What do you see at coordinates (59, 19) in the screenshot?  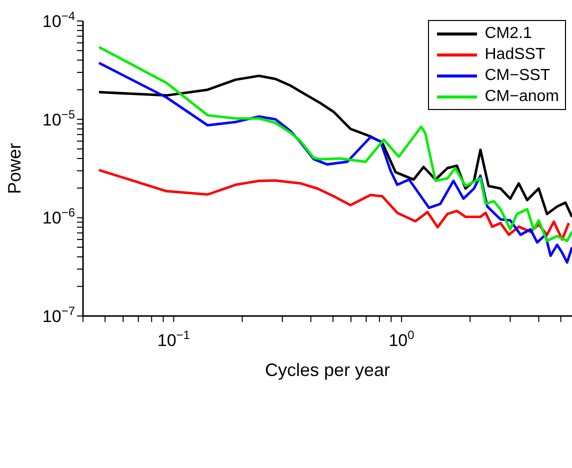 I see `y-tick-label: 10$^{−4}$` at bounding box center [59, 19].